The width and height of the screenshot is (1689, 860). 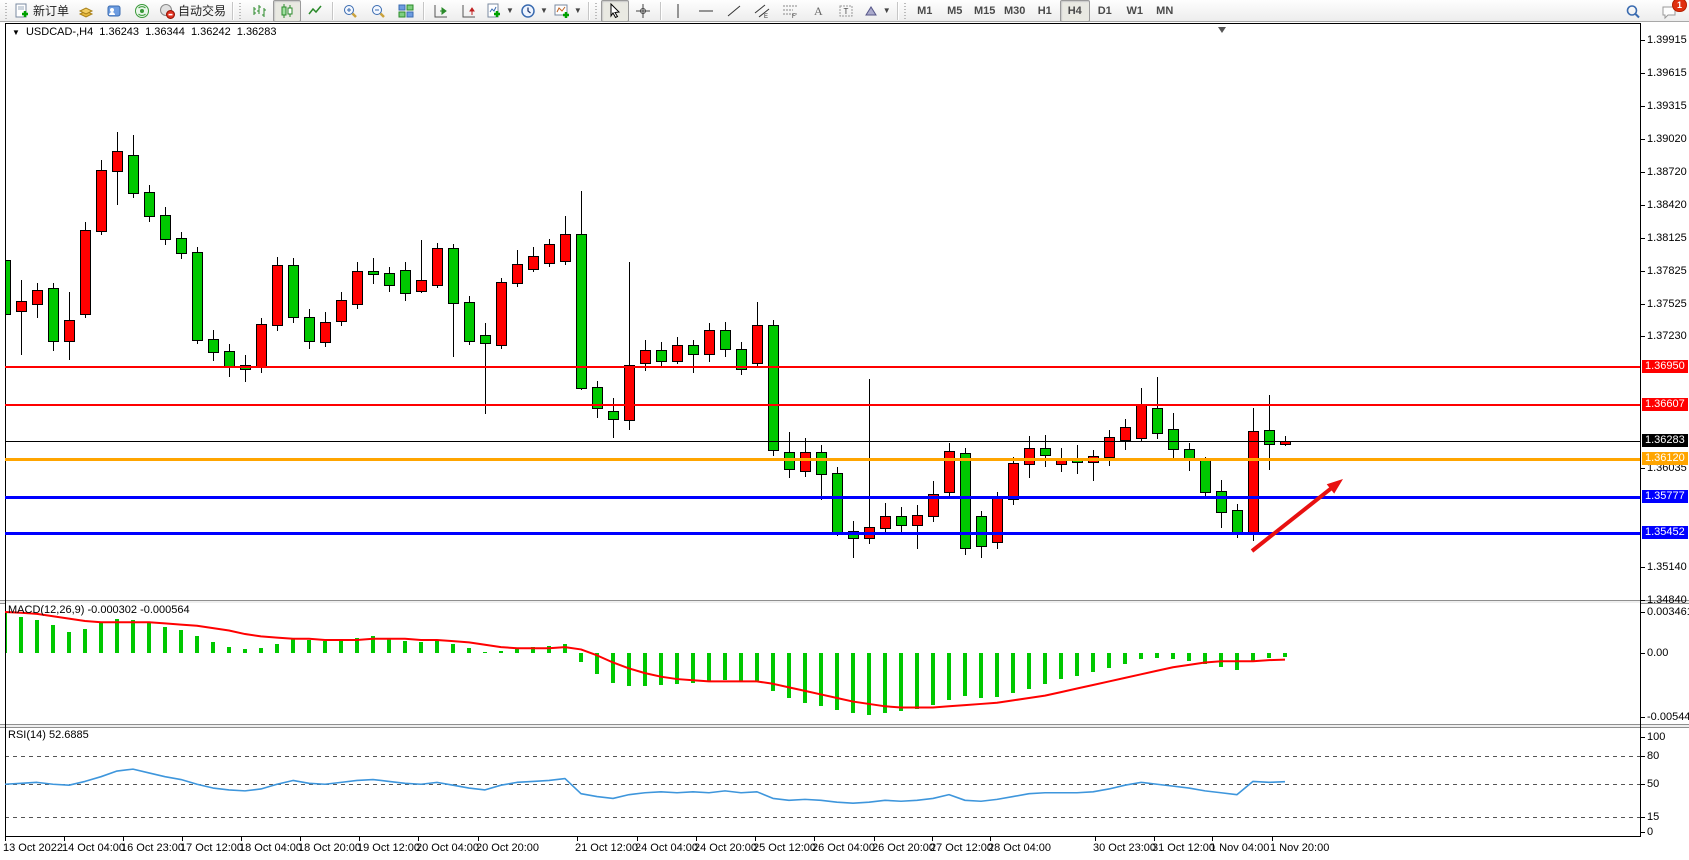 What do you see at coordinates (614, 11) in the screenshot?
I see `cursor-tool-button` at bounding box center [614, 11].